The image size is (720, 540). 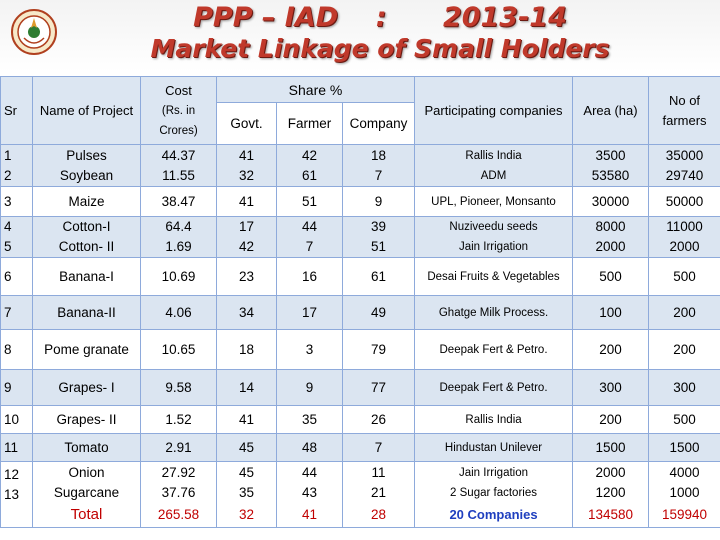 I want to click on cell-sr-line: 7, so click(x=8, y=312).